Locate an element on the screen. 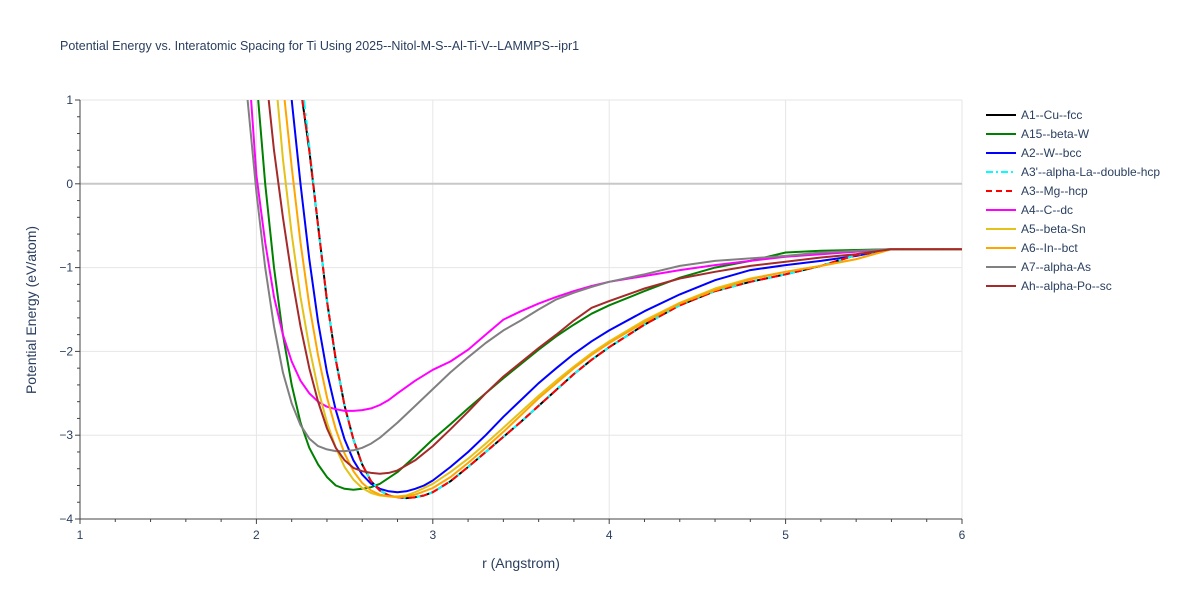 This screenshot has height=600, width=1200. legend-label: A15--beta-W is located at coordinates (1055, 134).